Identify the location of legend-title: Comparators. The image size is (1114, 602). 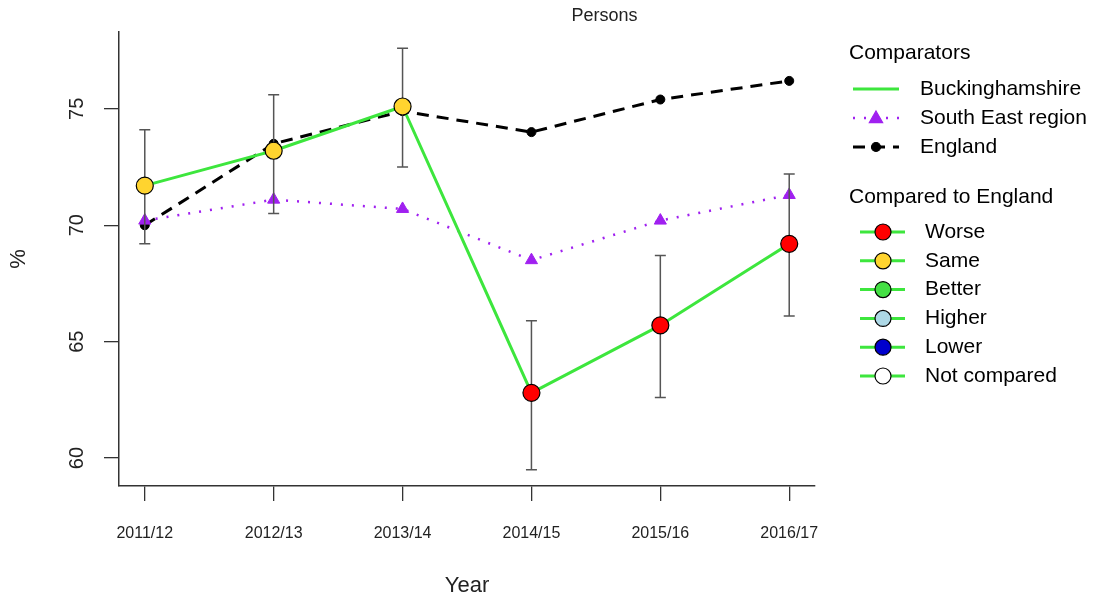
(910, 51).